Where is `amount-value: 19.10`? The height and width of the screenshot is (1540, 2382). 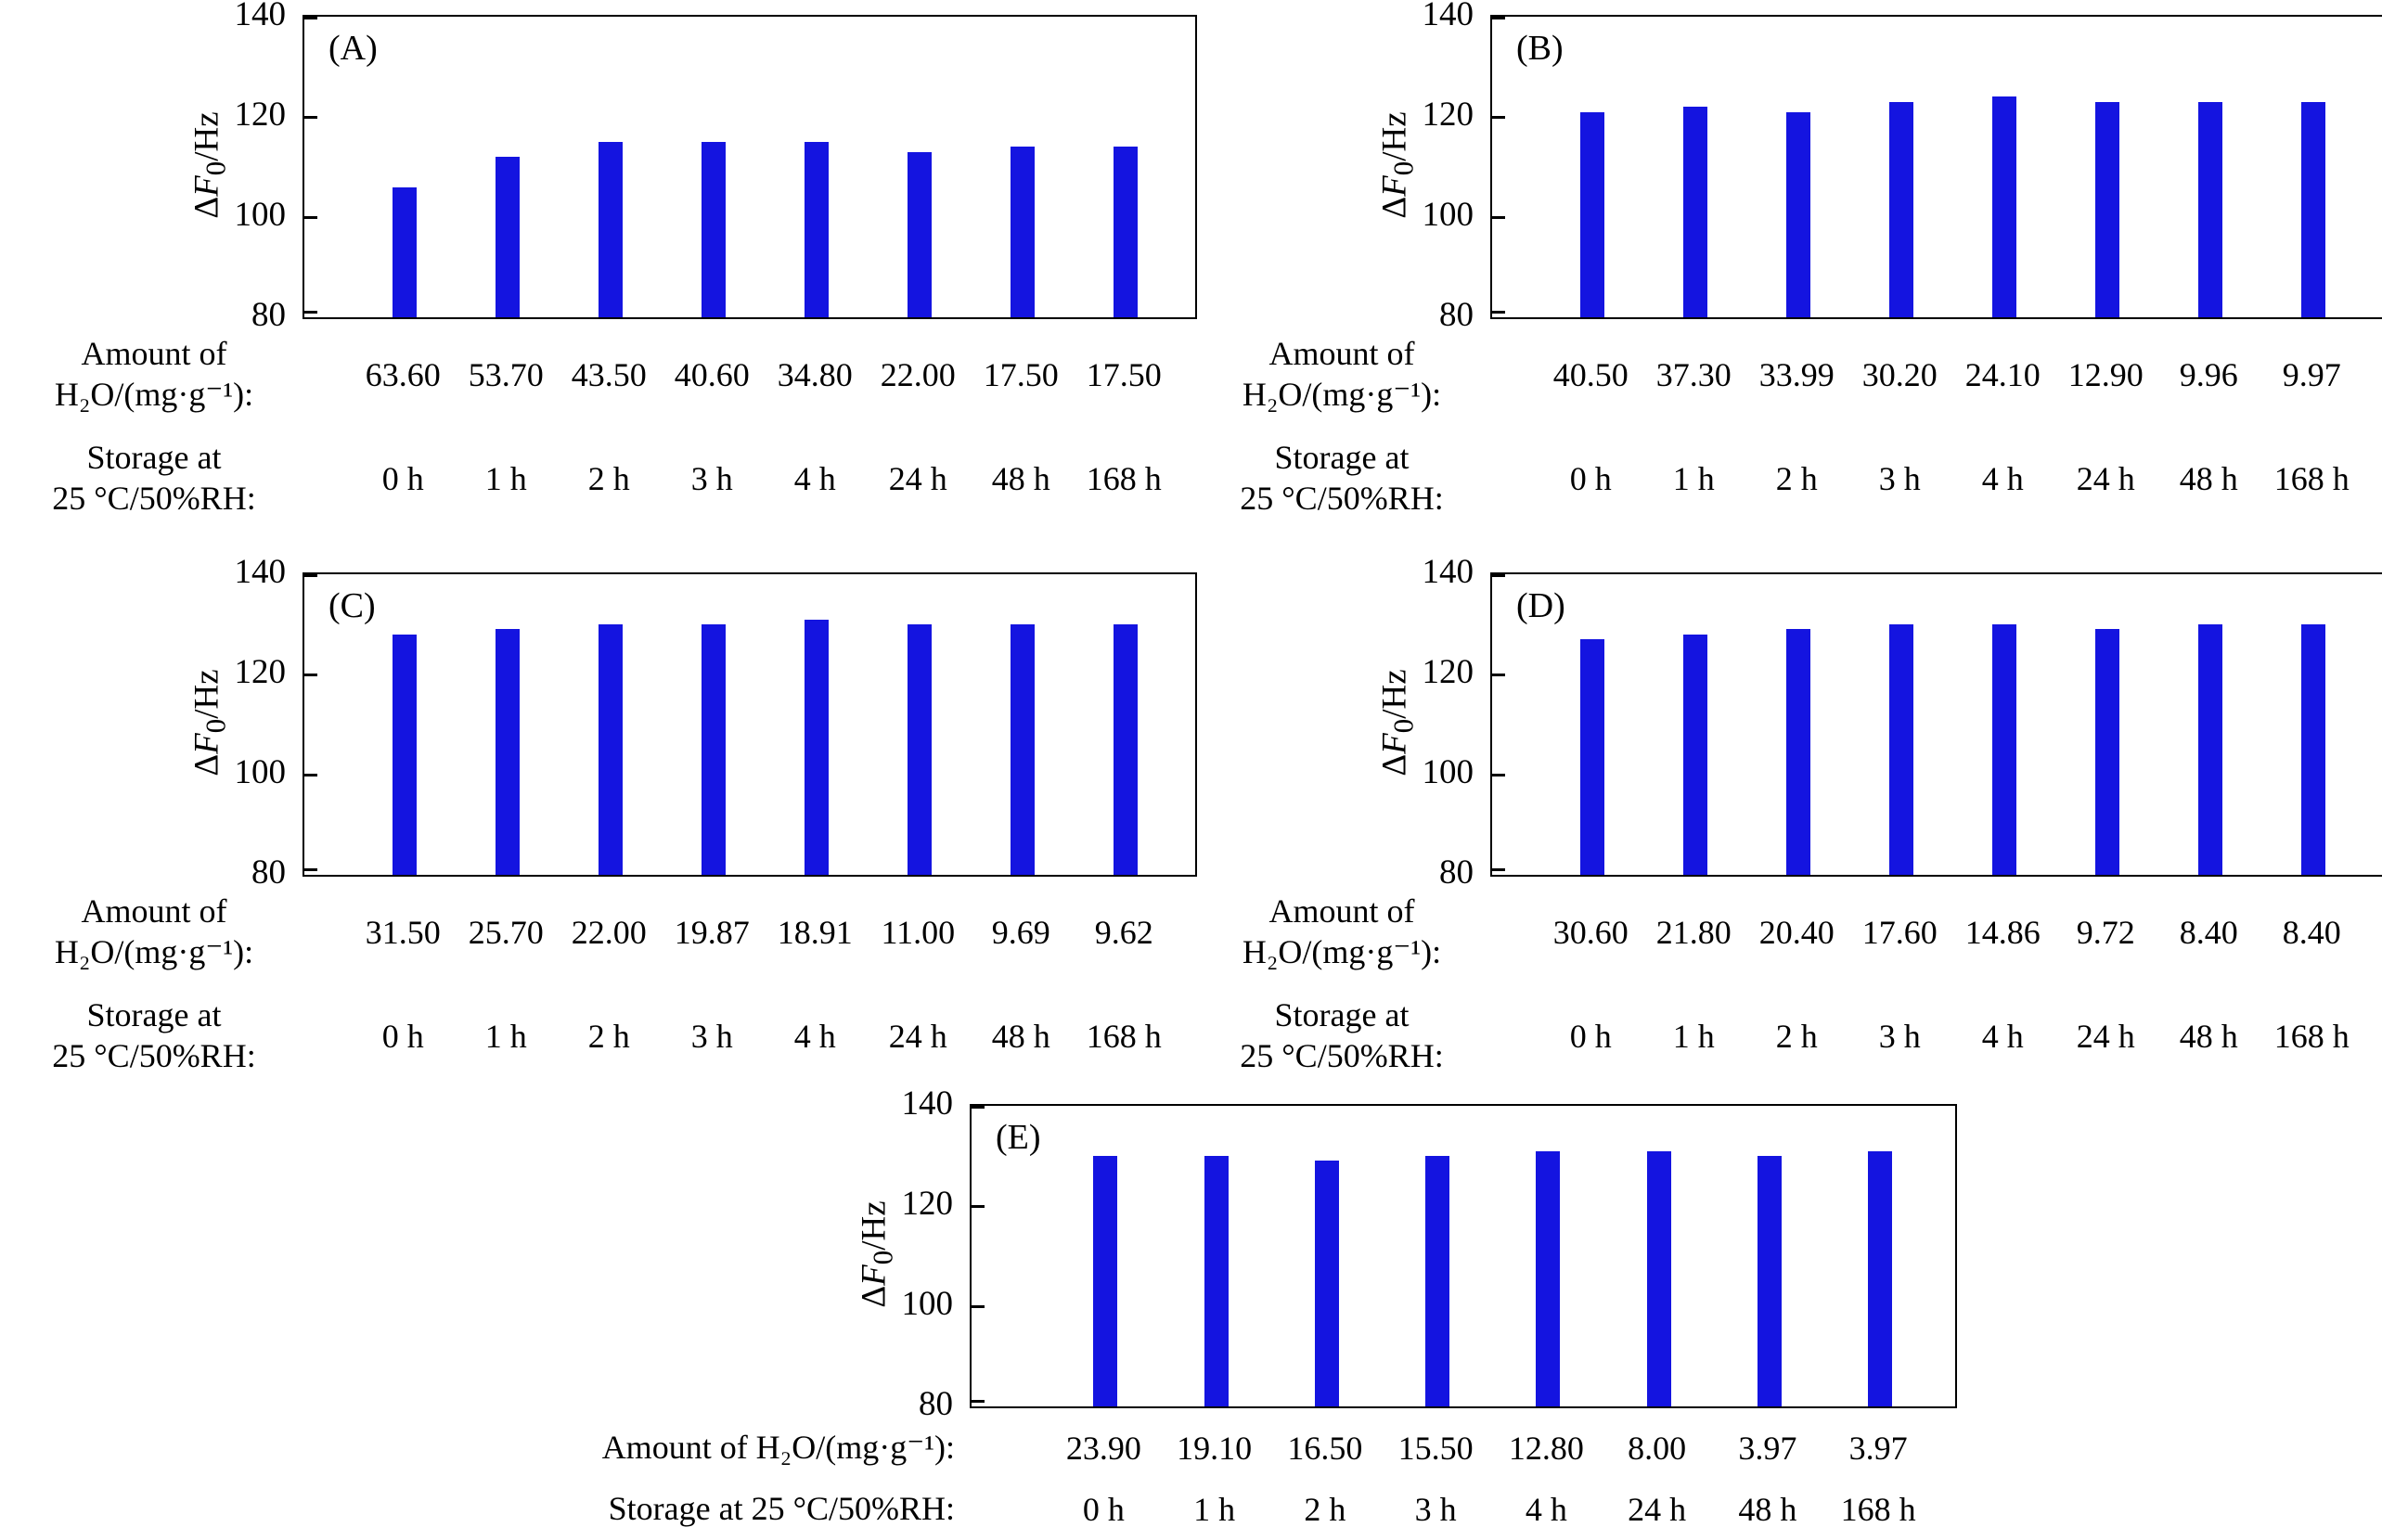
amount-value: 19.10 is located at coordinates (1215, 1448).